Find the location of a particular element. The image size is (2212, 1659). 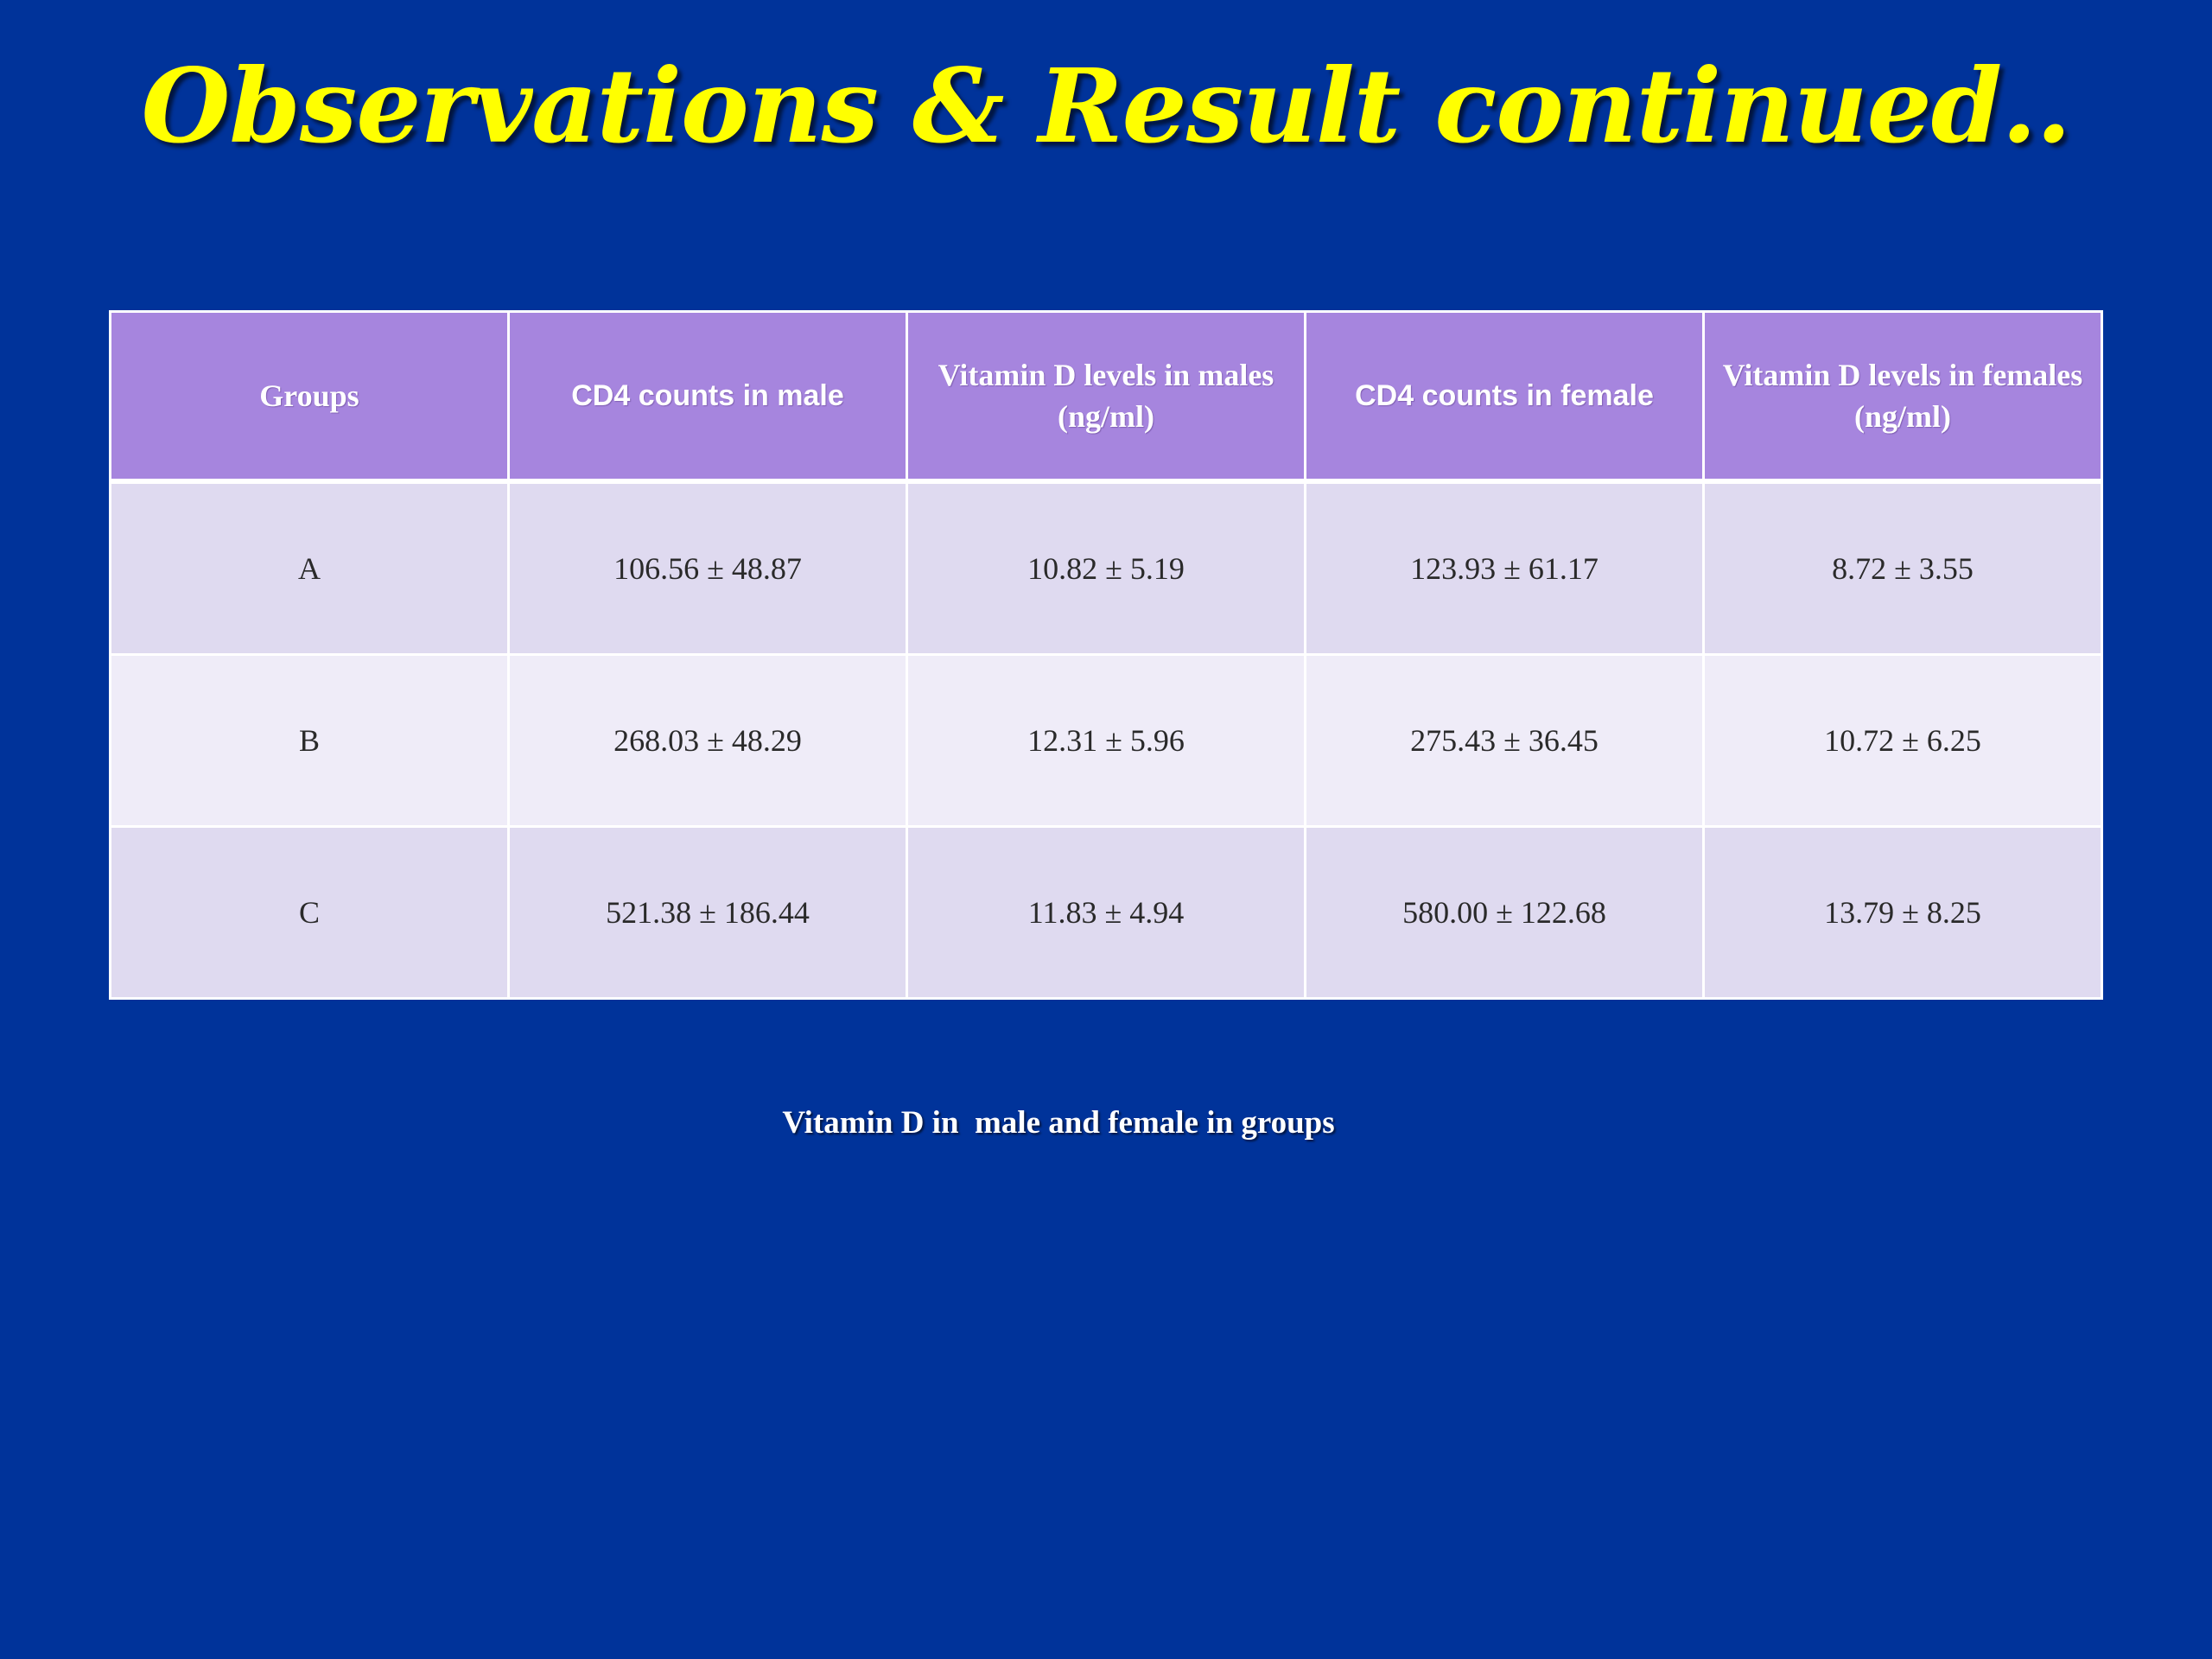

header-cd4-male: CD4 counts in male is located at coordinates (707, 396).